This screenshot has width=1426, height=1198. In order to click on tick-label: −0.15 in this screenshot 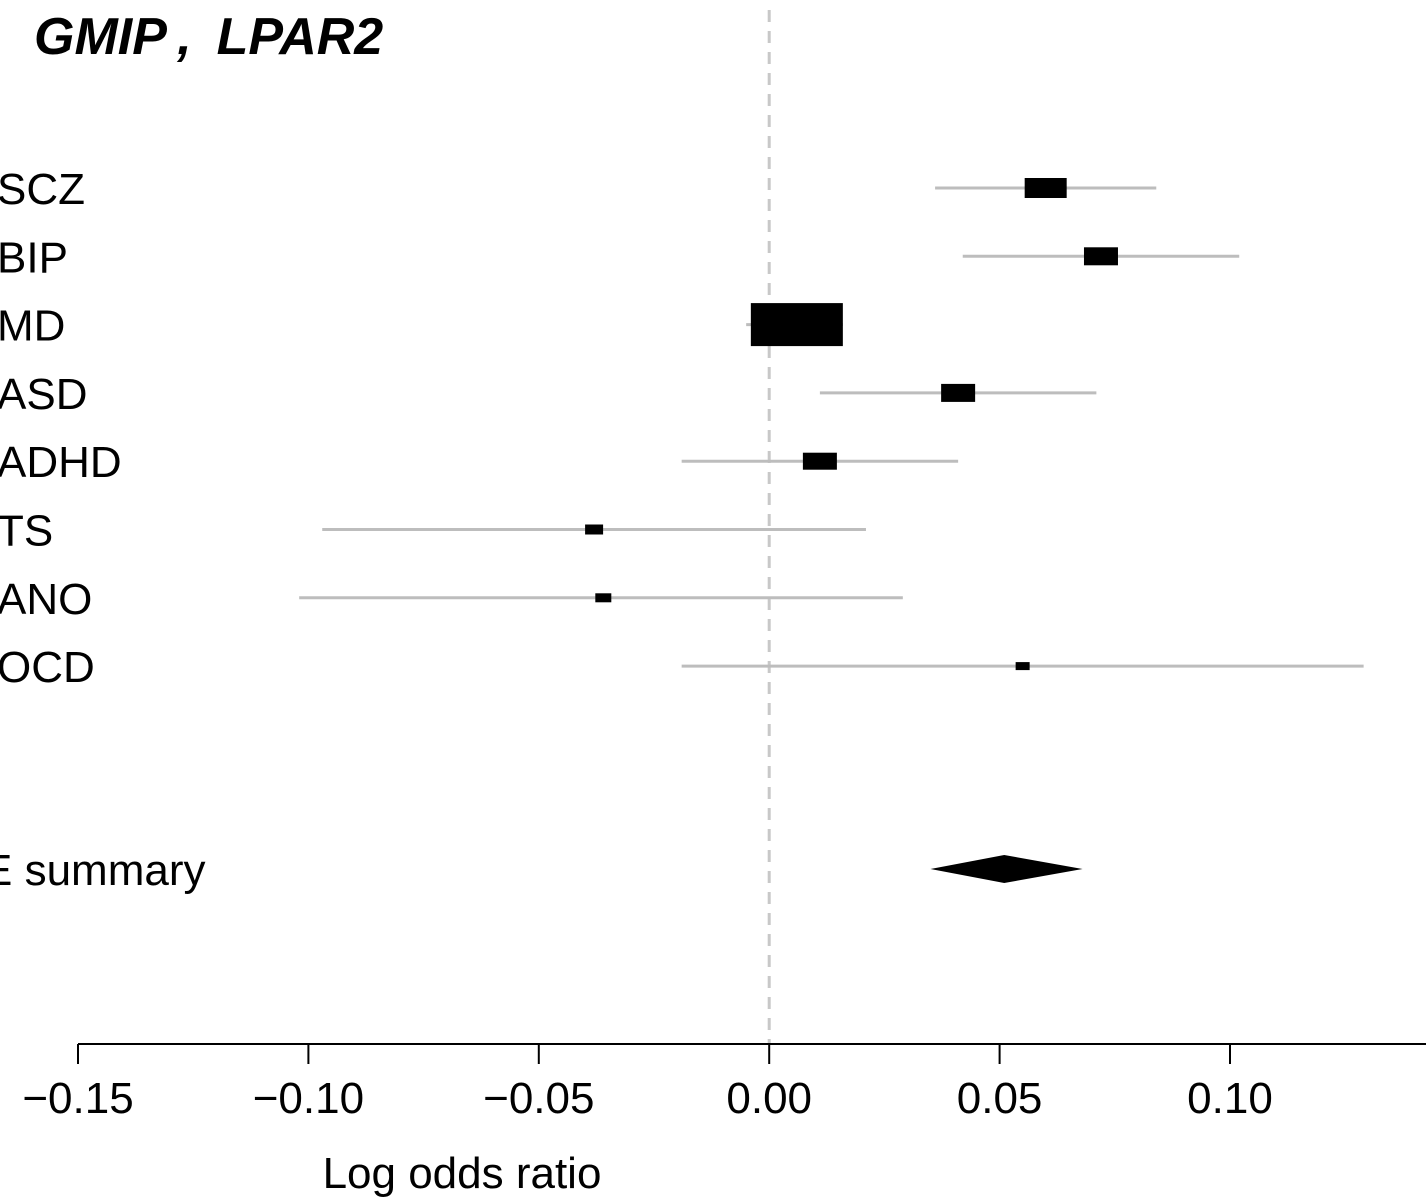, I will do `click(77, 1098)`.